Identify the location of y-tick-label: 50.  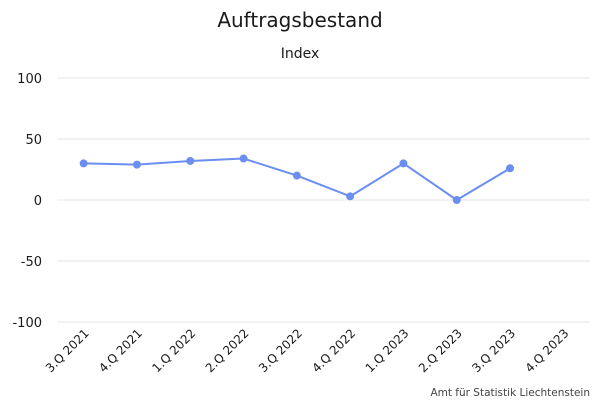
(33, 140).